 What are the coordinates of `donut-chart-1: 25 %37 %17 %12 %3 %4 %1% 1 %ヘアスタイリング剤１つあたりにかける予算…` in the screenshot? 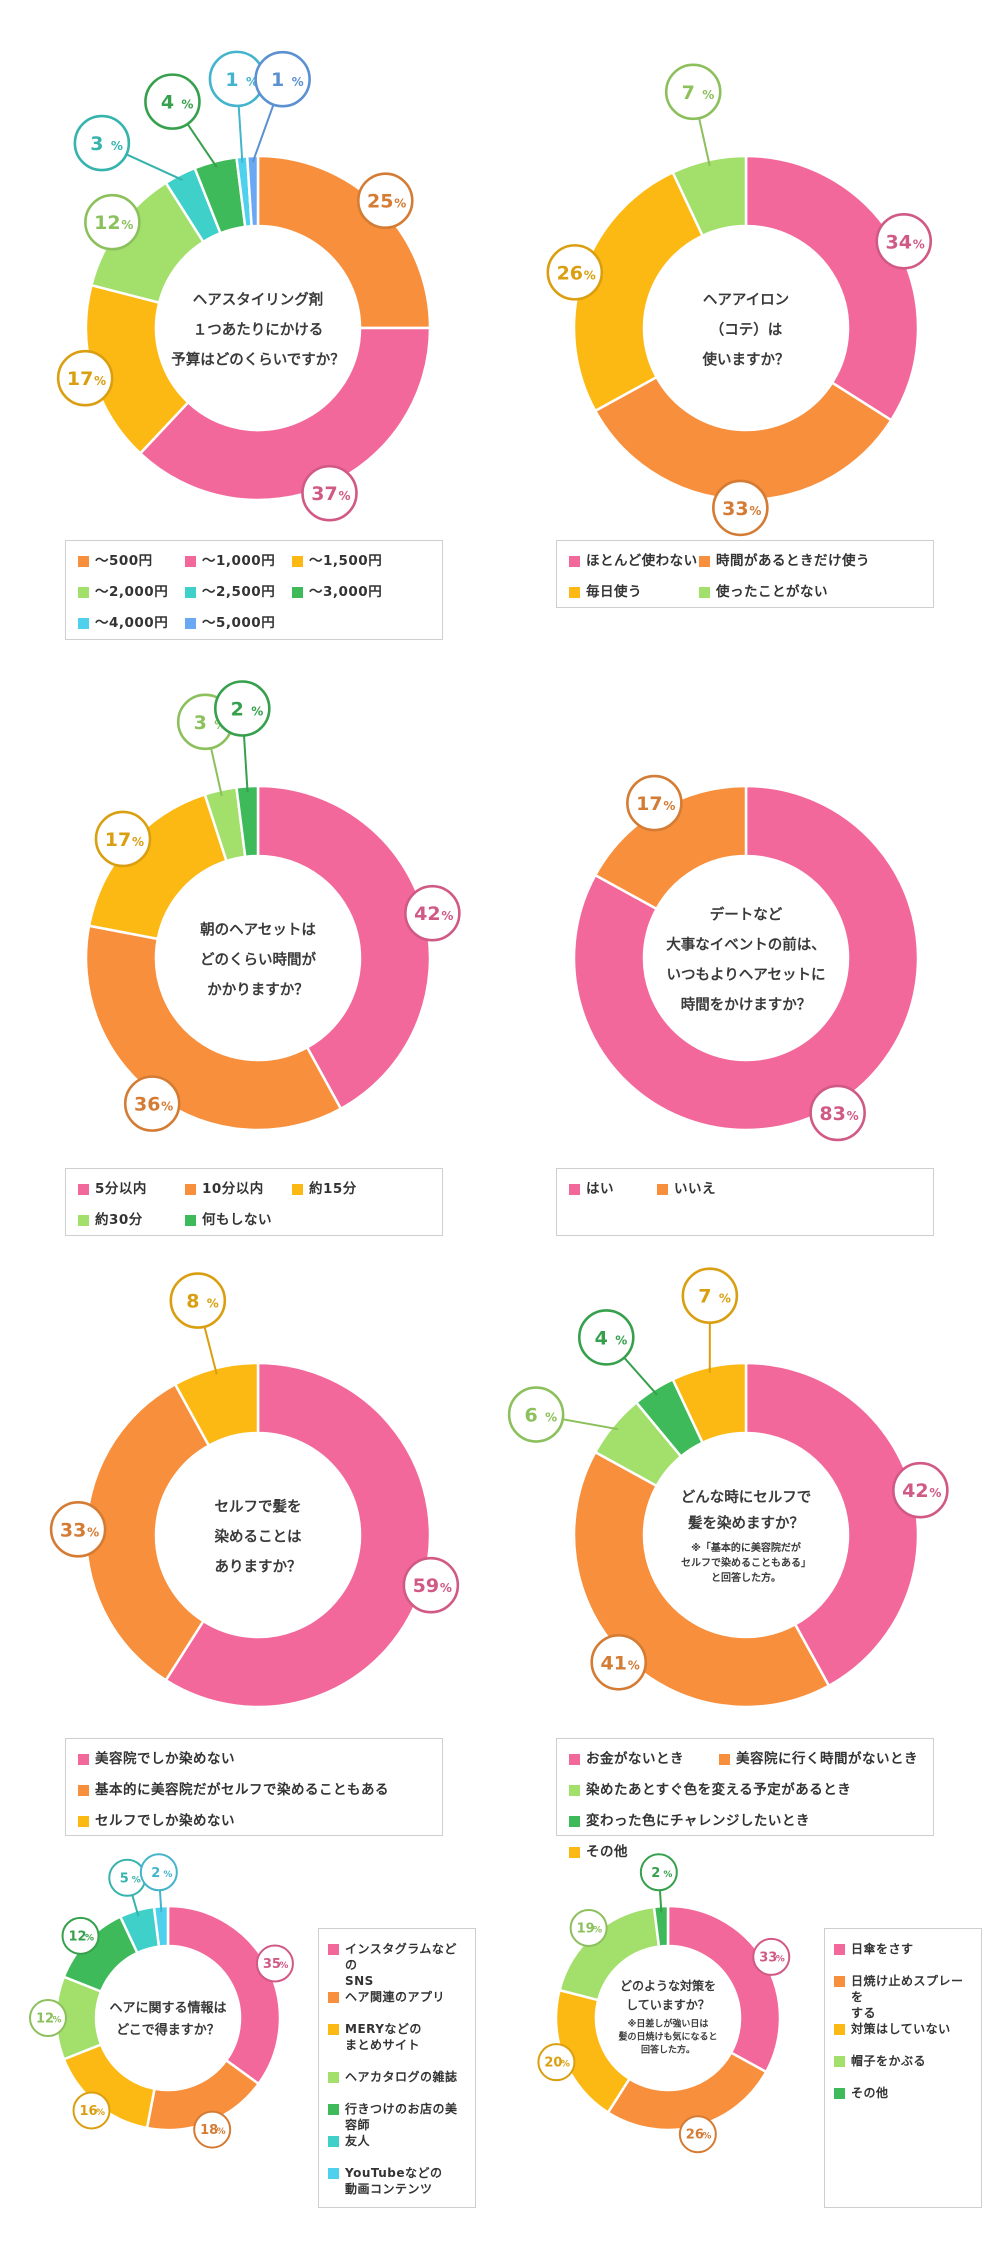 It's located at (244, 286).